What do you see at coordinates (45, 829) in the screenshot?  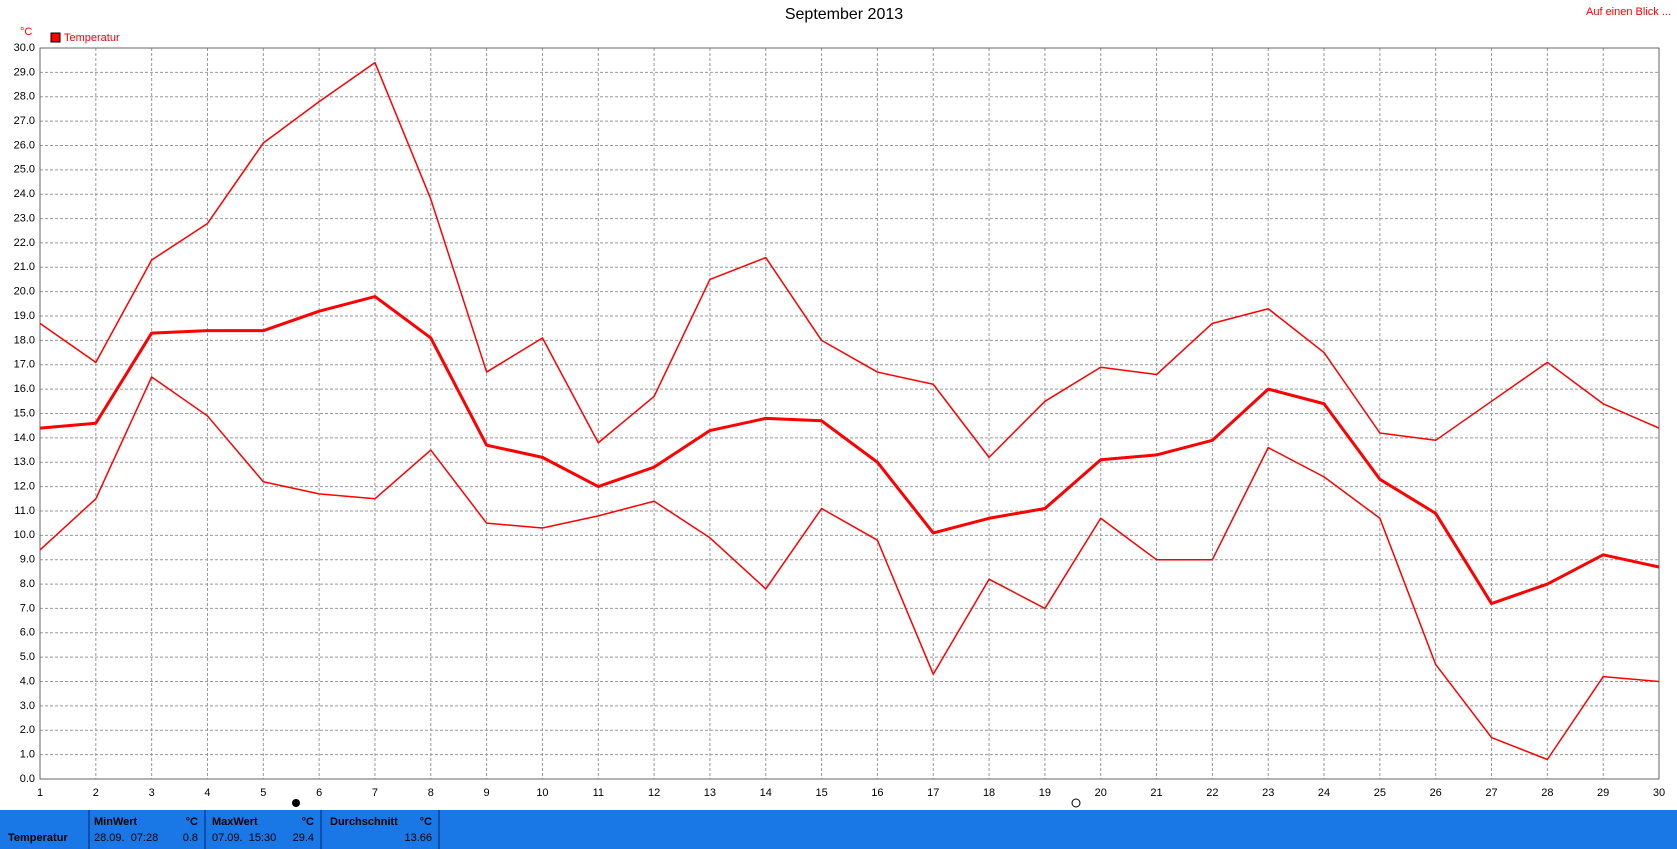 I see `summary-label-cell: Temperatur` at bounding box center [45, 829].